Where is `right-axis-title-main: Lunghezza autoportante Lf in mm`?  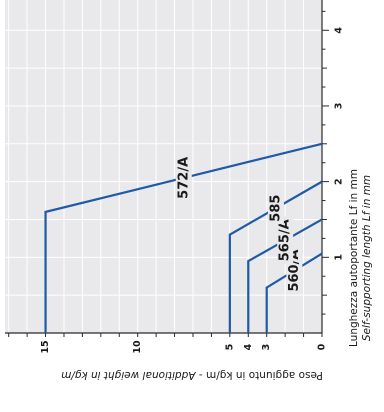 right-axis-title-main: Lunghezza autoportante Lf in mm is located at coordinates (354, 258).